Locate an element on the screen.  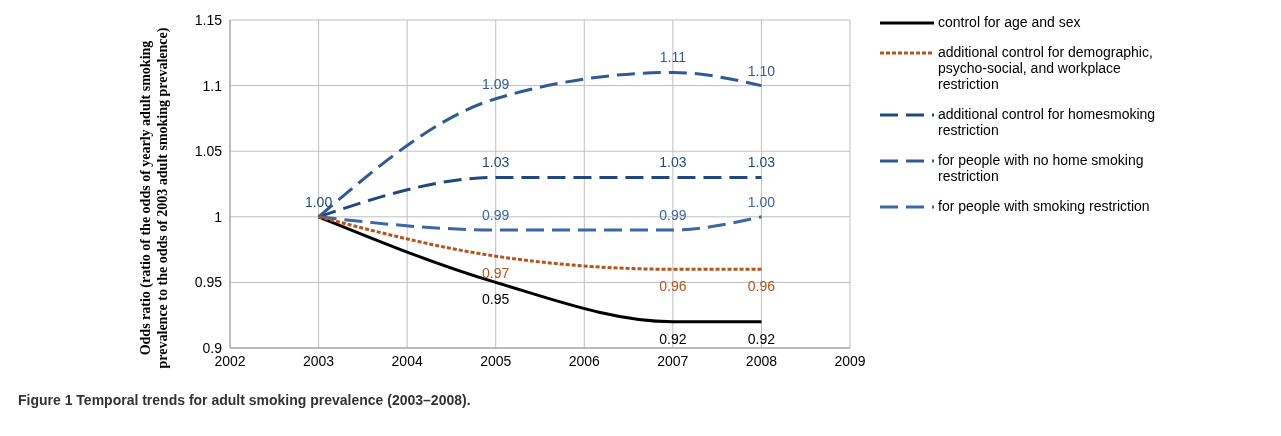
y-tick-label: 1 is located at coordinates (218, 216).